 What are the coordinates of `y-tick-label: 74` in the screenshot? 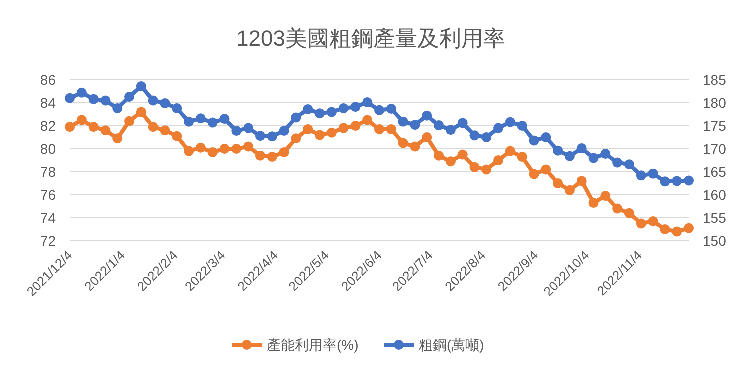 It's located at (48, 218).